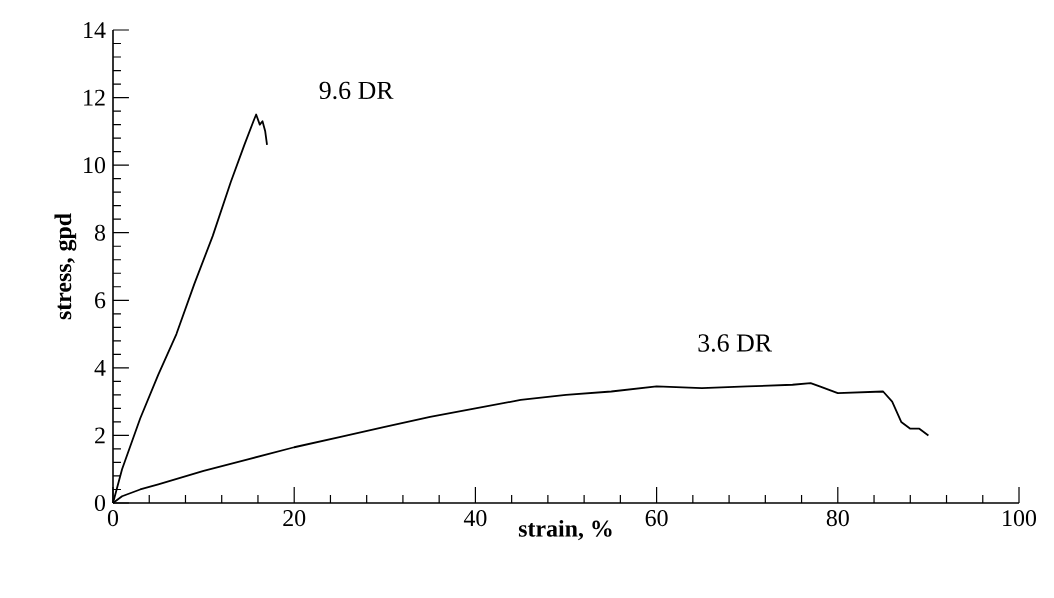 The height and width of the screenshot is (598, 1054). Describe the element at coordinates (656, 518) in the screenshot. I see `x-tick-label: 60` at that location.